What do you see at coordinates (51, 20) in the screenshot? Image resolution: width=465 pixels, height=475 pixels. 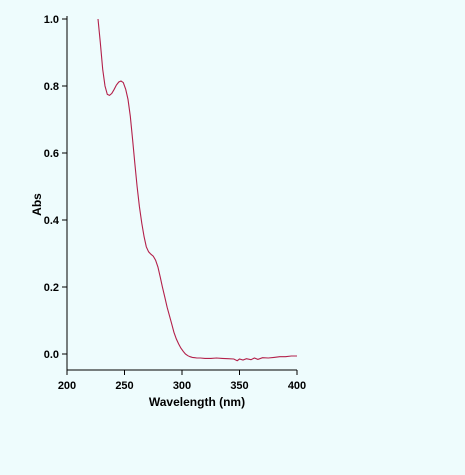 I see `y-tick-label: 1.0` at bounding box center [51, 20].